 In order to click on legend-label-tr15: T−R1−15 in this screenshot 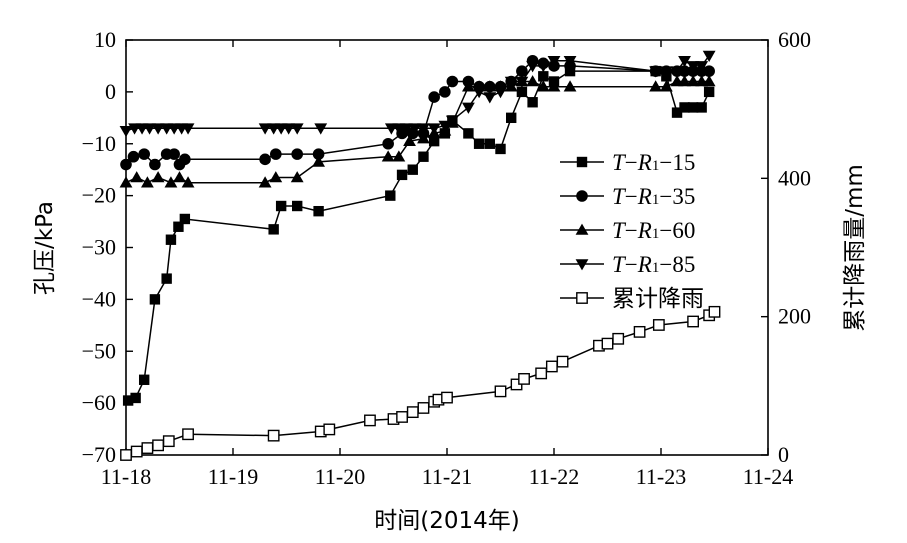, I will do `click(653, 162)`.